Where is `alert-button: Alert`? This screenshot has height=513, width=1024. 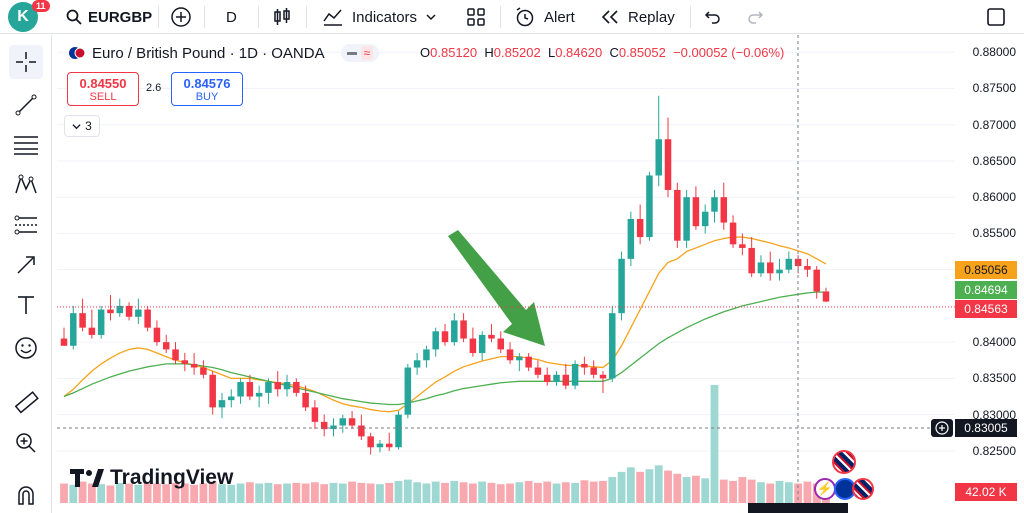
alert-button: Alert is located at coordinates (544, 17).